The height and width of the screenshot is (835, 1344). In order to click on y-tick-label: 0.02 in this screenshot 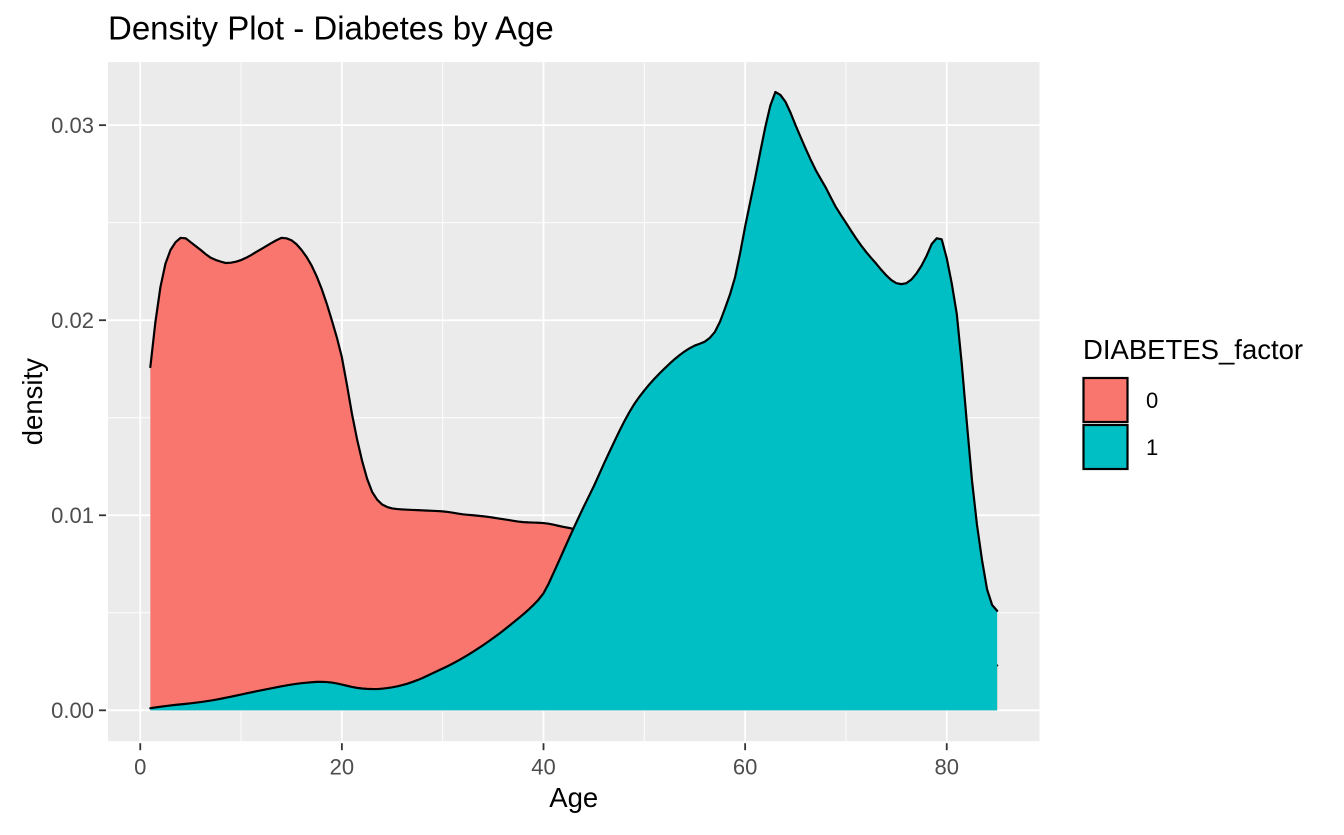, I will do `click(72, 320)`.